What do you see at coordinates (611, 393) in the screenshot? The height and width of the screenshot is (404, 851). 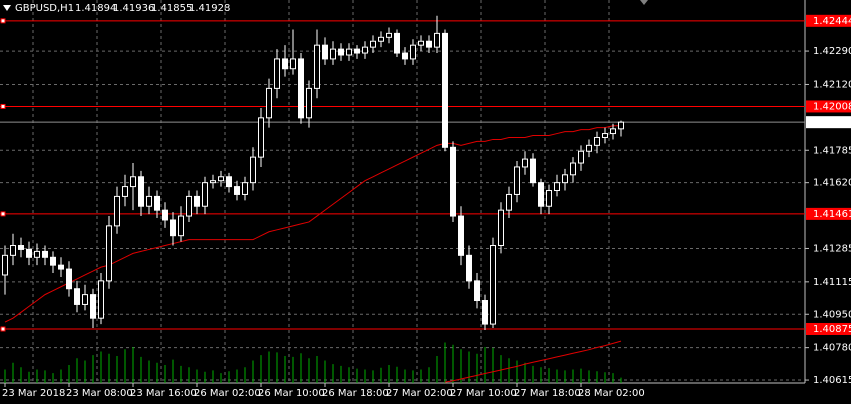 I see `x-tick-label: 28 Mar 02:00` at bounding box center [611, 393].